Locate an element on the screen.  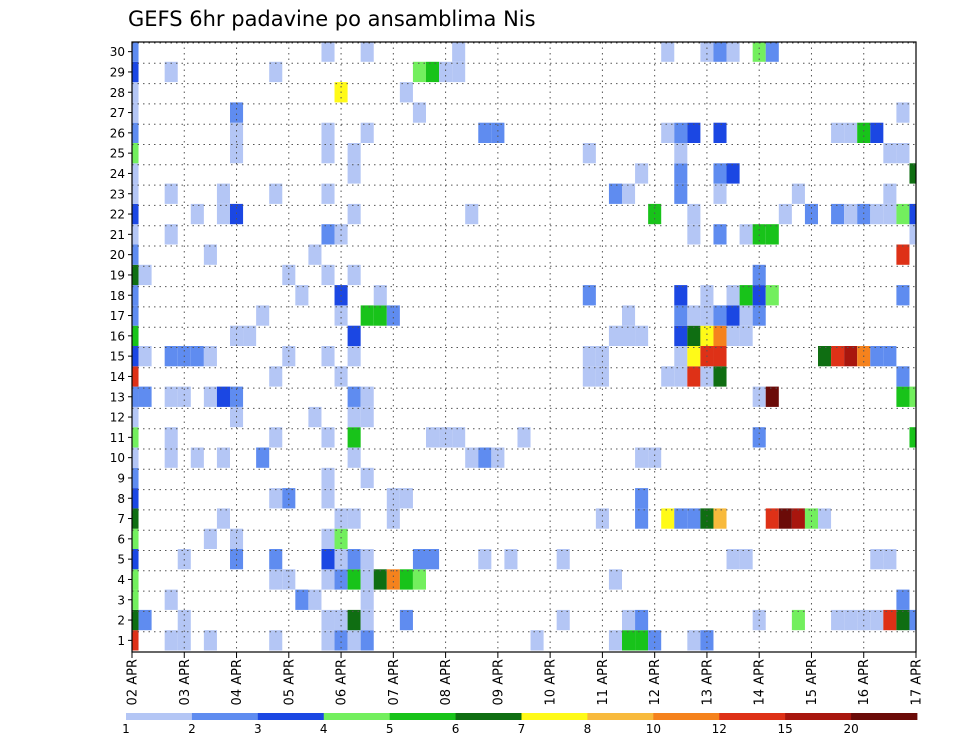
legend-label: 5 is located at coordinates (390, 729).